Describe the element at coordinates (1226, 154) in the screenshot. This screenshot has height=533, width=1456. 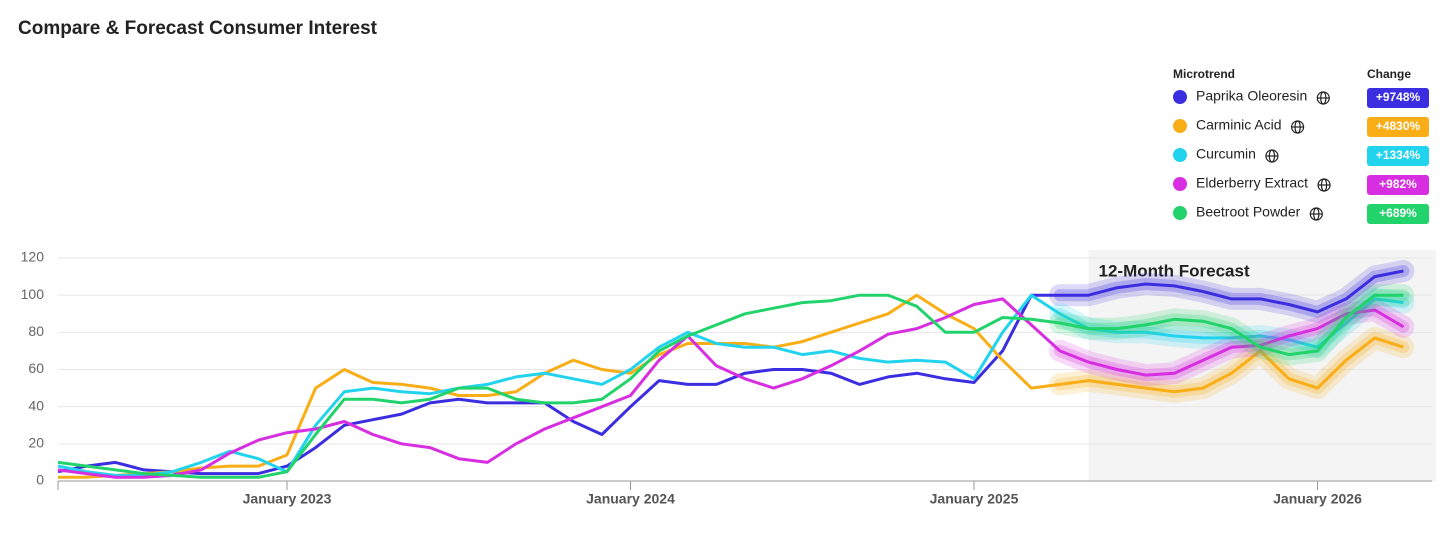
I see `legend-label: Curcumin` at that location.